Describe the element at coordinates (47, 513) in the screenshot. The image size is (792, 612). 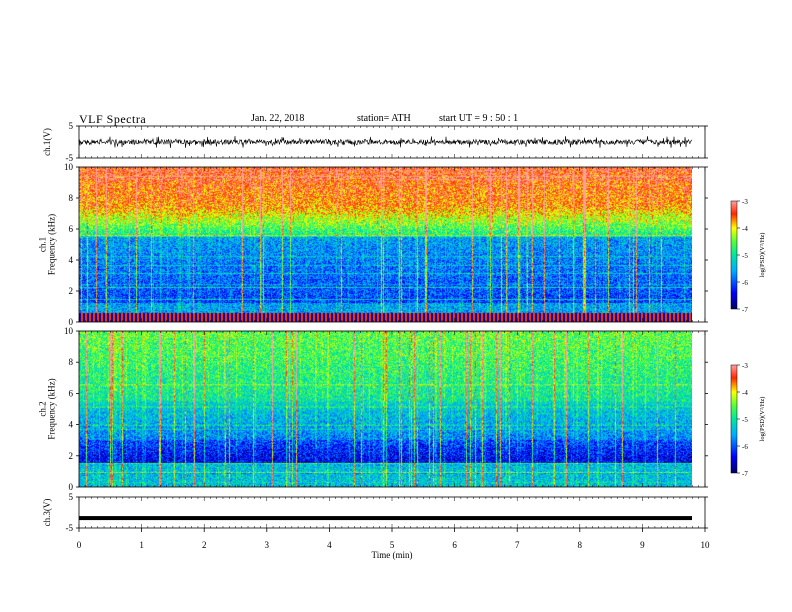
I see `y-axis-label: ch.3(V)` at that location.